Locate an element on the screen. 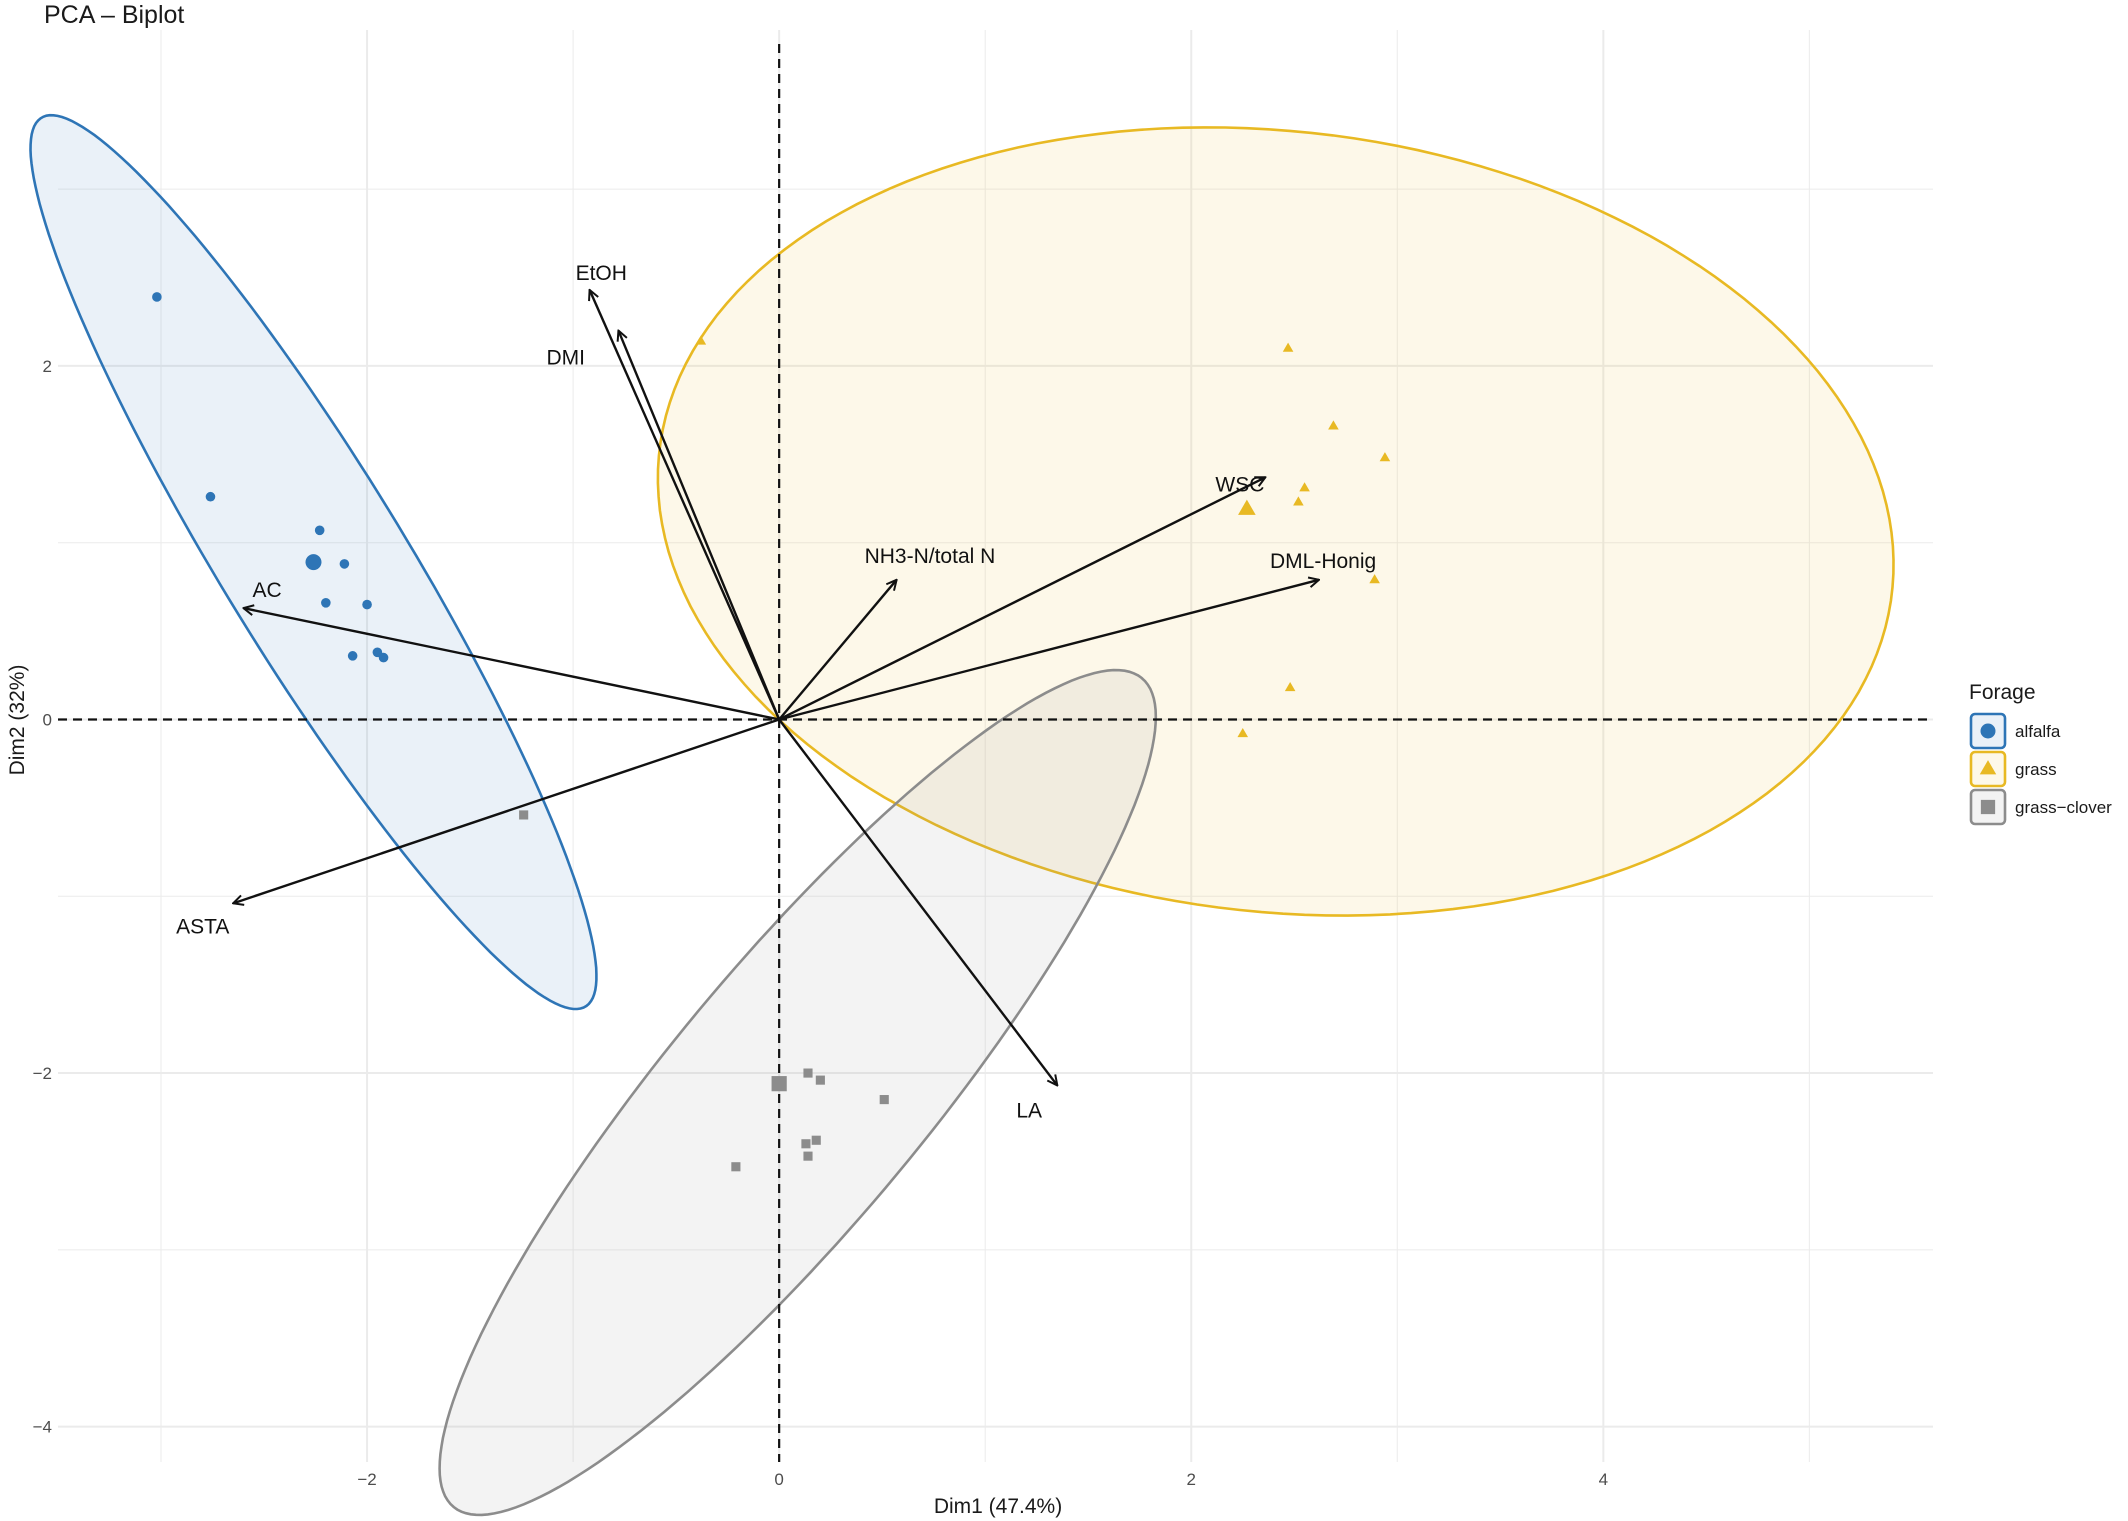 The width and height of the screenshot is (2128, 1521). y-tick-label: −2 is located at coordinates (42, 1073).